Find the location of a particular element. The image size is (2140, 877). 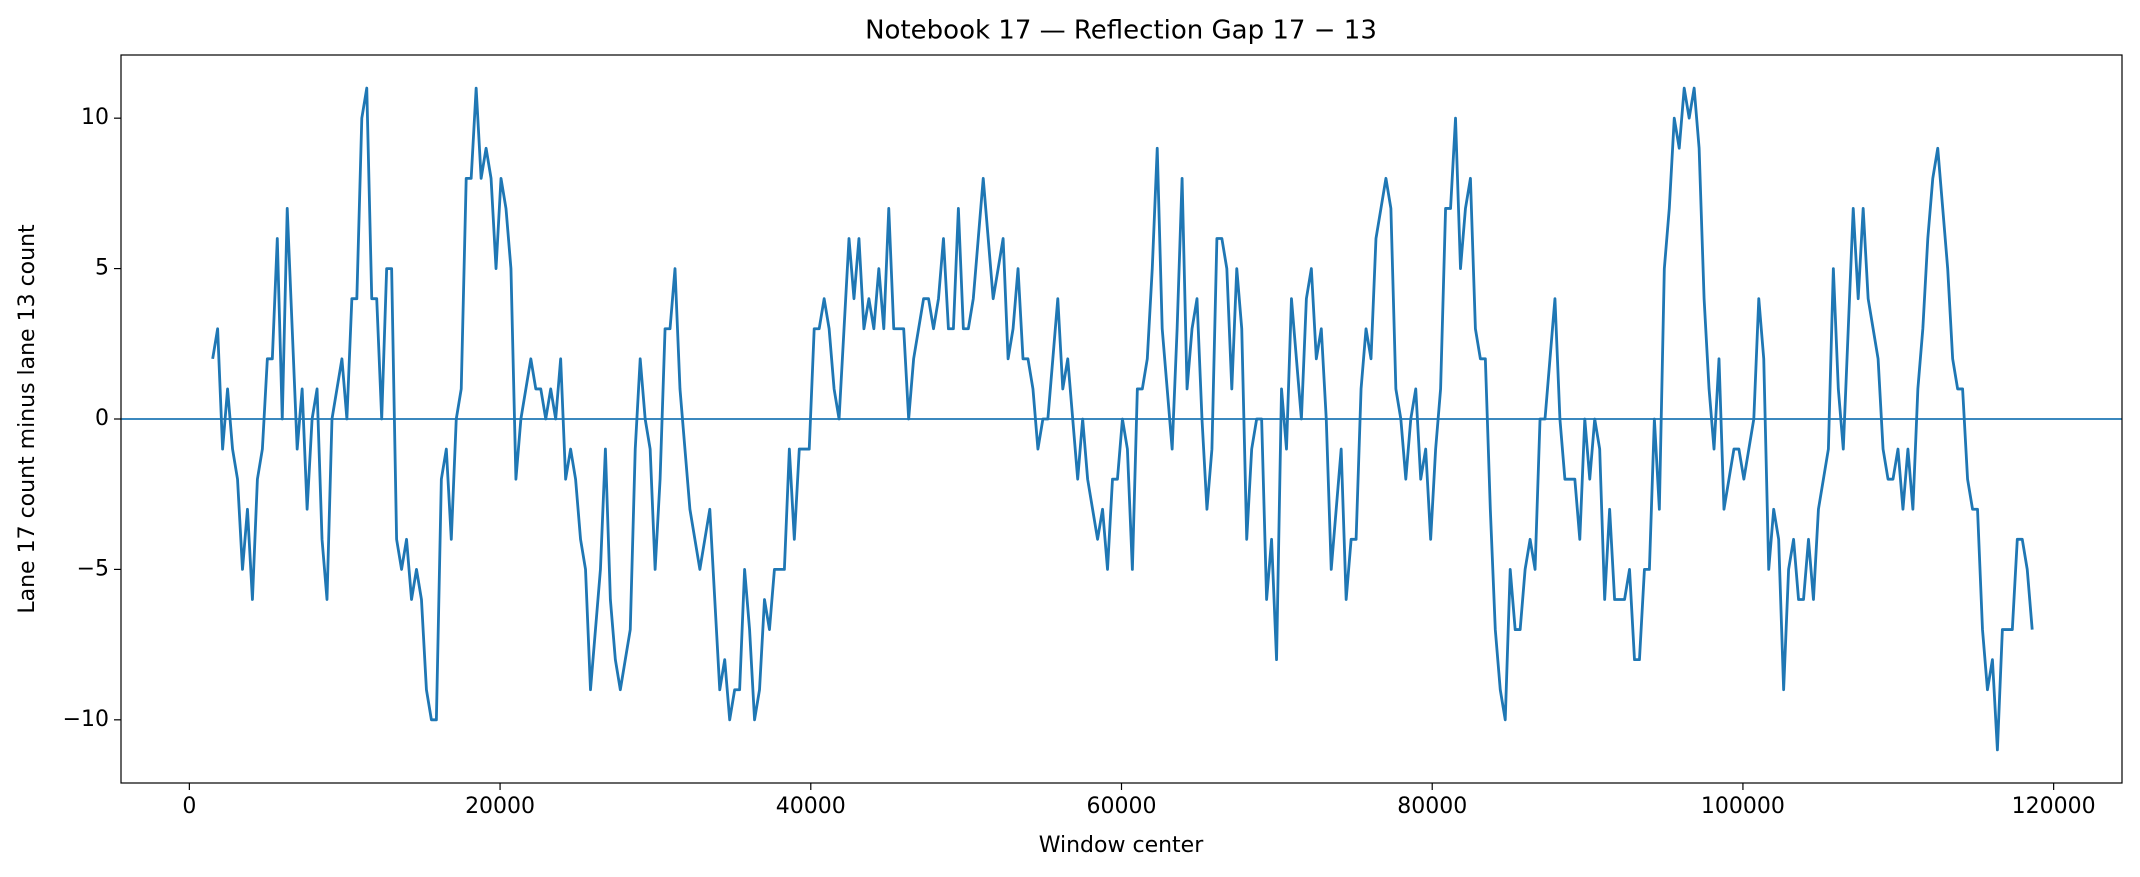

y-tick-label: −10 is located at coordinates (86, 719).